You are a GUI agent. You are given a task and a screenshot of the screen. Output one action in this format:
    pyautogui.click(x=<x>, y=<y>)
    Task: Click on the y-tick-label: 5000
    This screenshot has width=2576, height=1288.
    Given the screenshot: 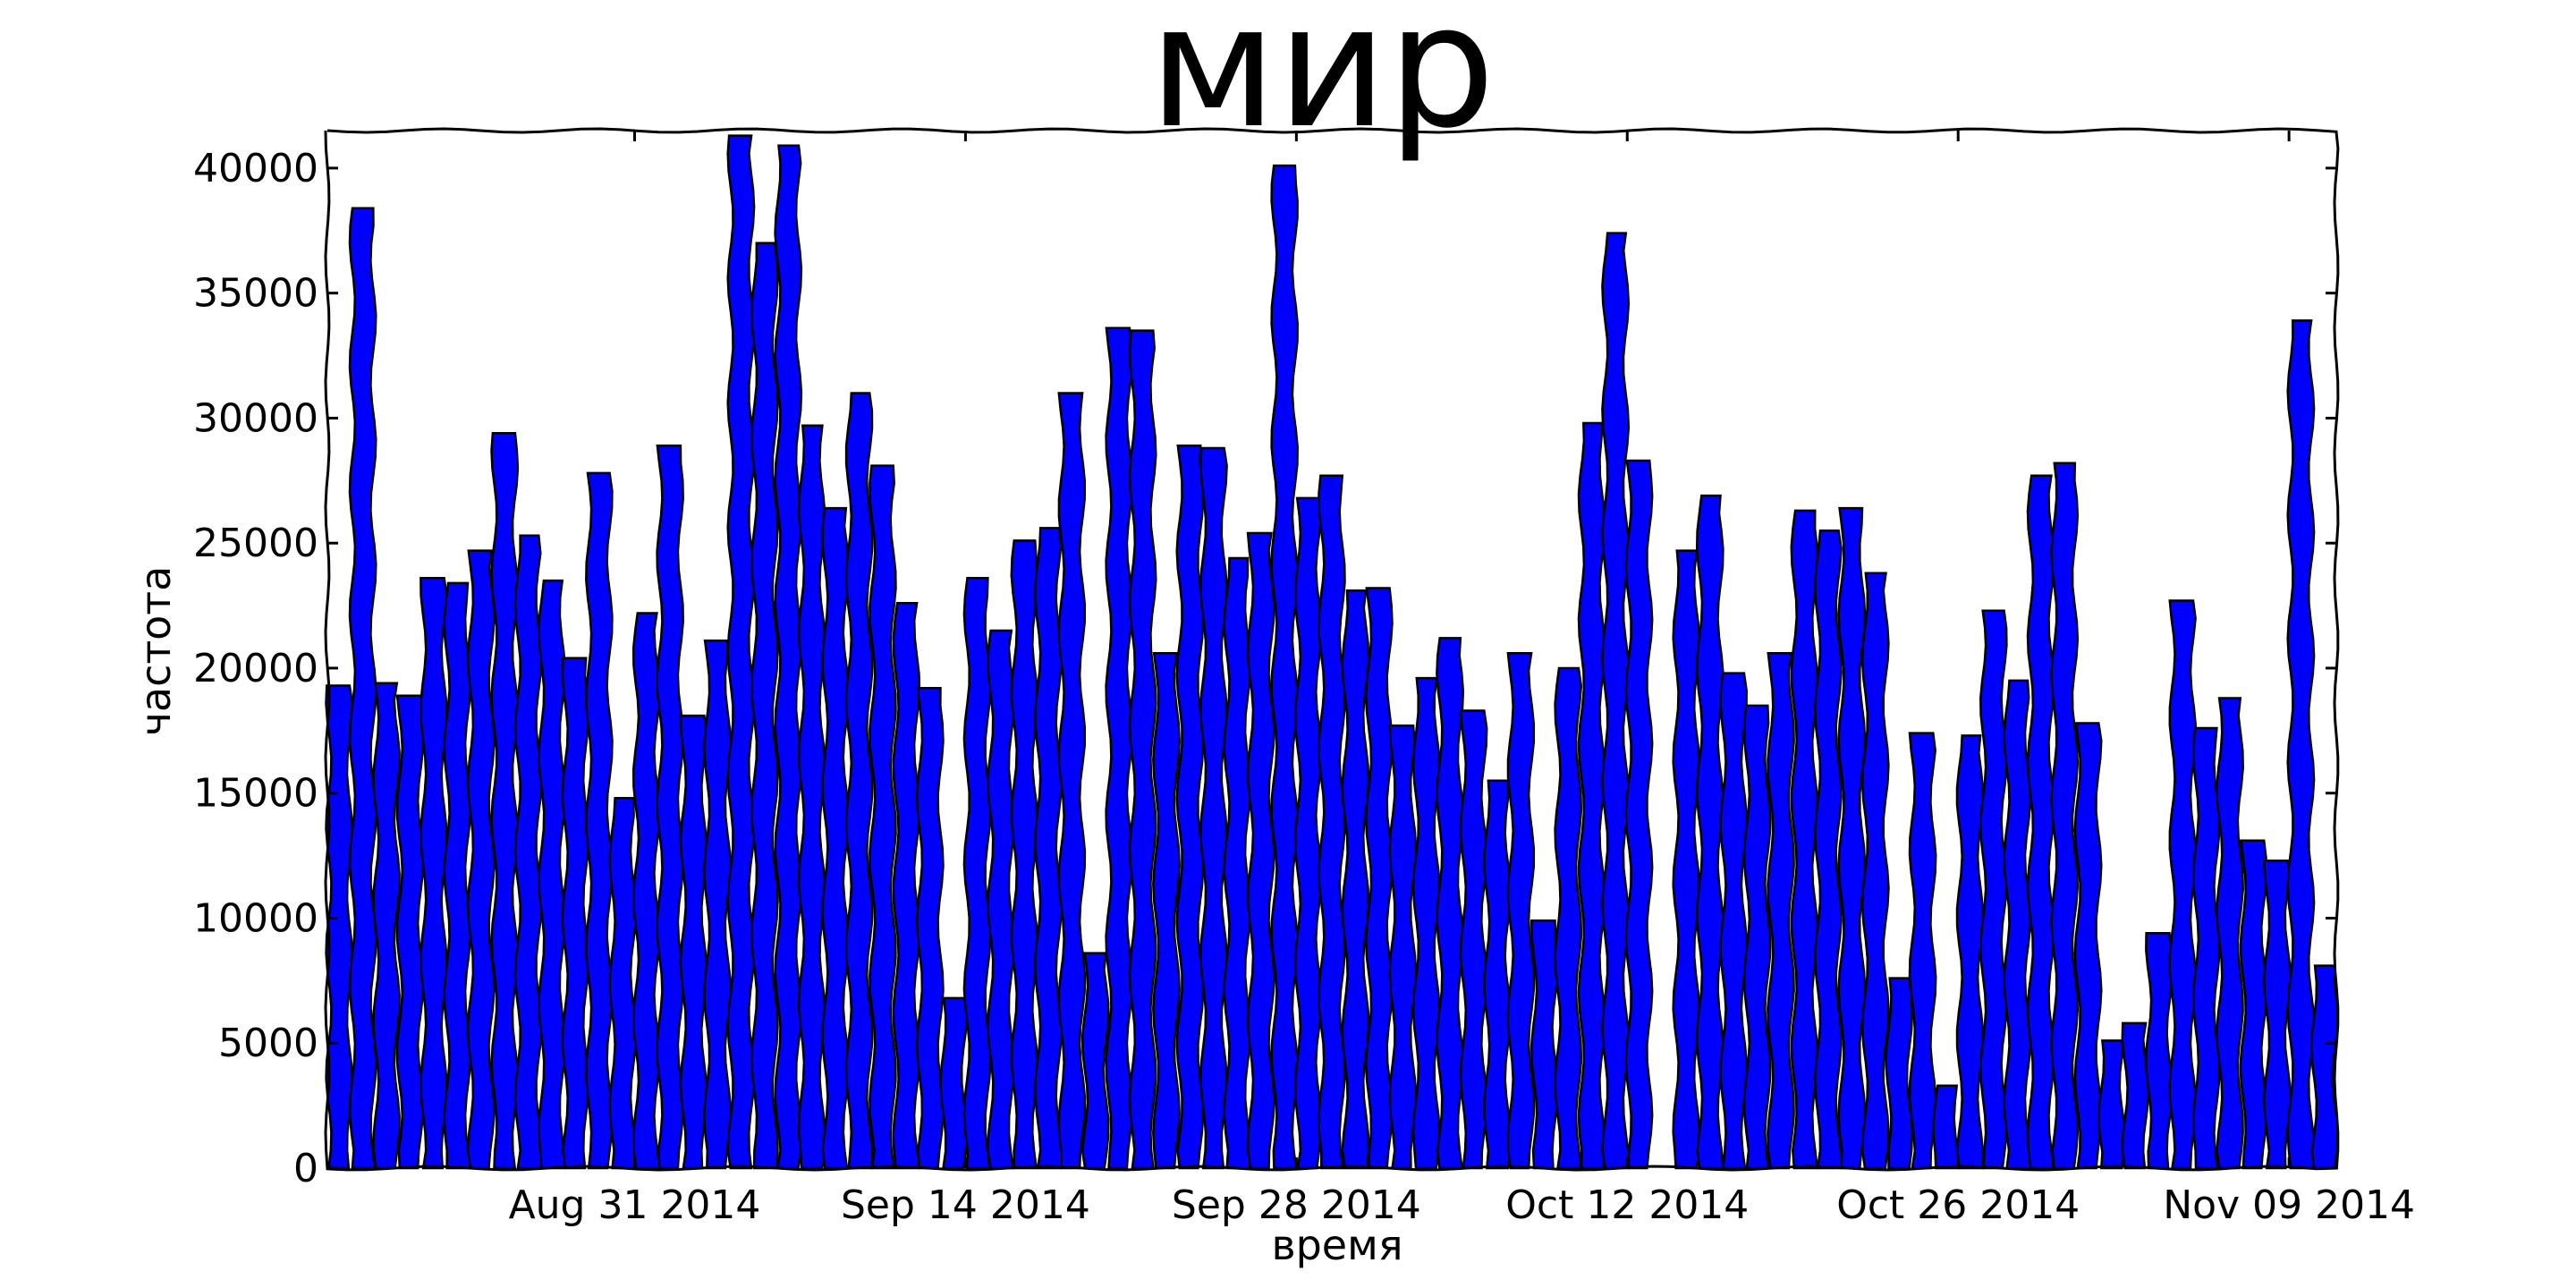 What is the action you would take?
    pyautogui.click(x=268, y=1043)
    